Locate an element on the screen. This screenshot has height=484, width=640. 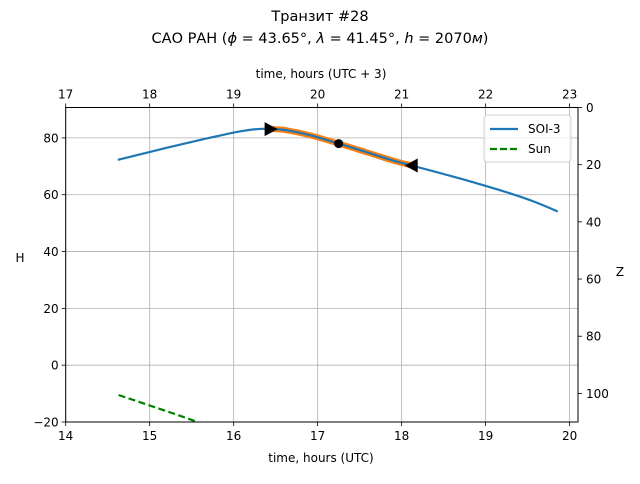
z-tick-label: 100 is located at coordinates (597, 394).